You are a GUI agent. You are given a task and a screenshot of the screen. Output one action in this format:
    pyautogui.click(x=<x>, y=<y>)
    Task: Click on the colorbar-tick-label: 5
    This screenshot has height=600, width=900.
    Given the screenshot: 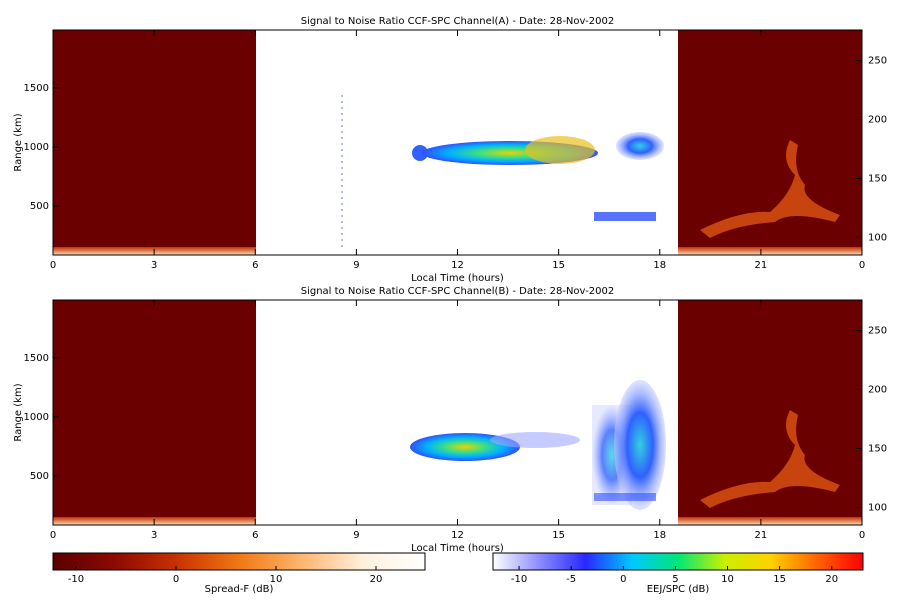 What is the action you would take?
    pyautogui.click(x=675, y=579)
    